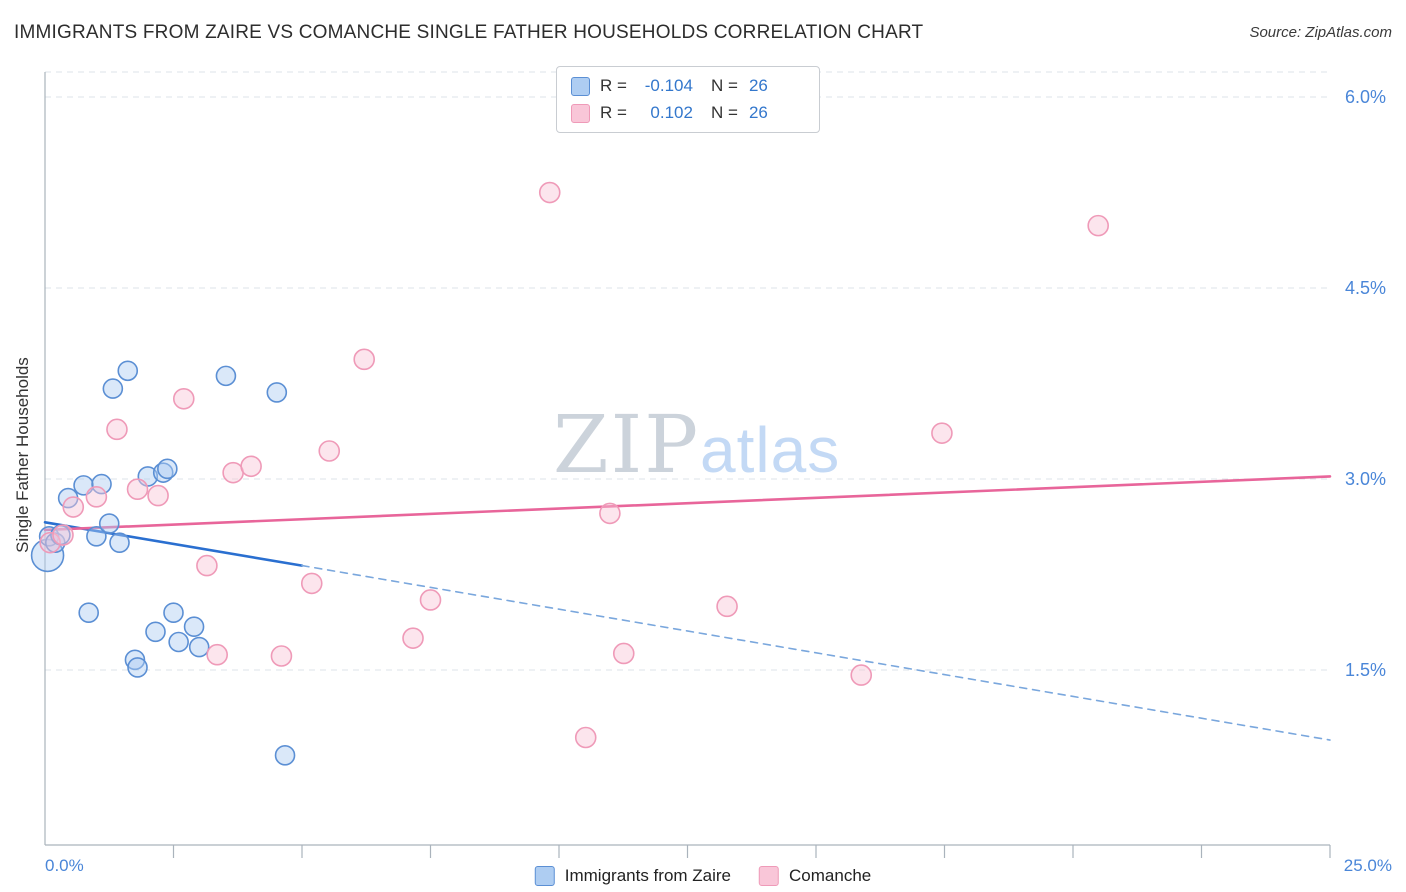  I want to click on legend-row-comanche: R = 0.102 N = 26, so click(688, 113).